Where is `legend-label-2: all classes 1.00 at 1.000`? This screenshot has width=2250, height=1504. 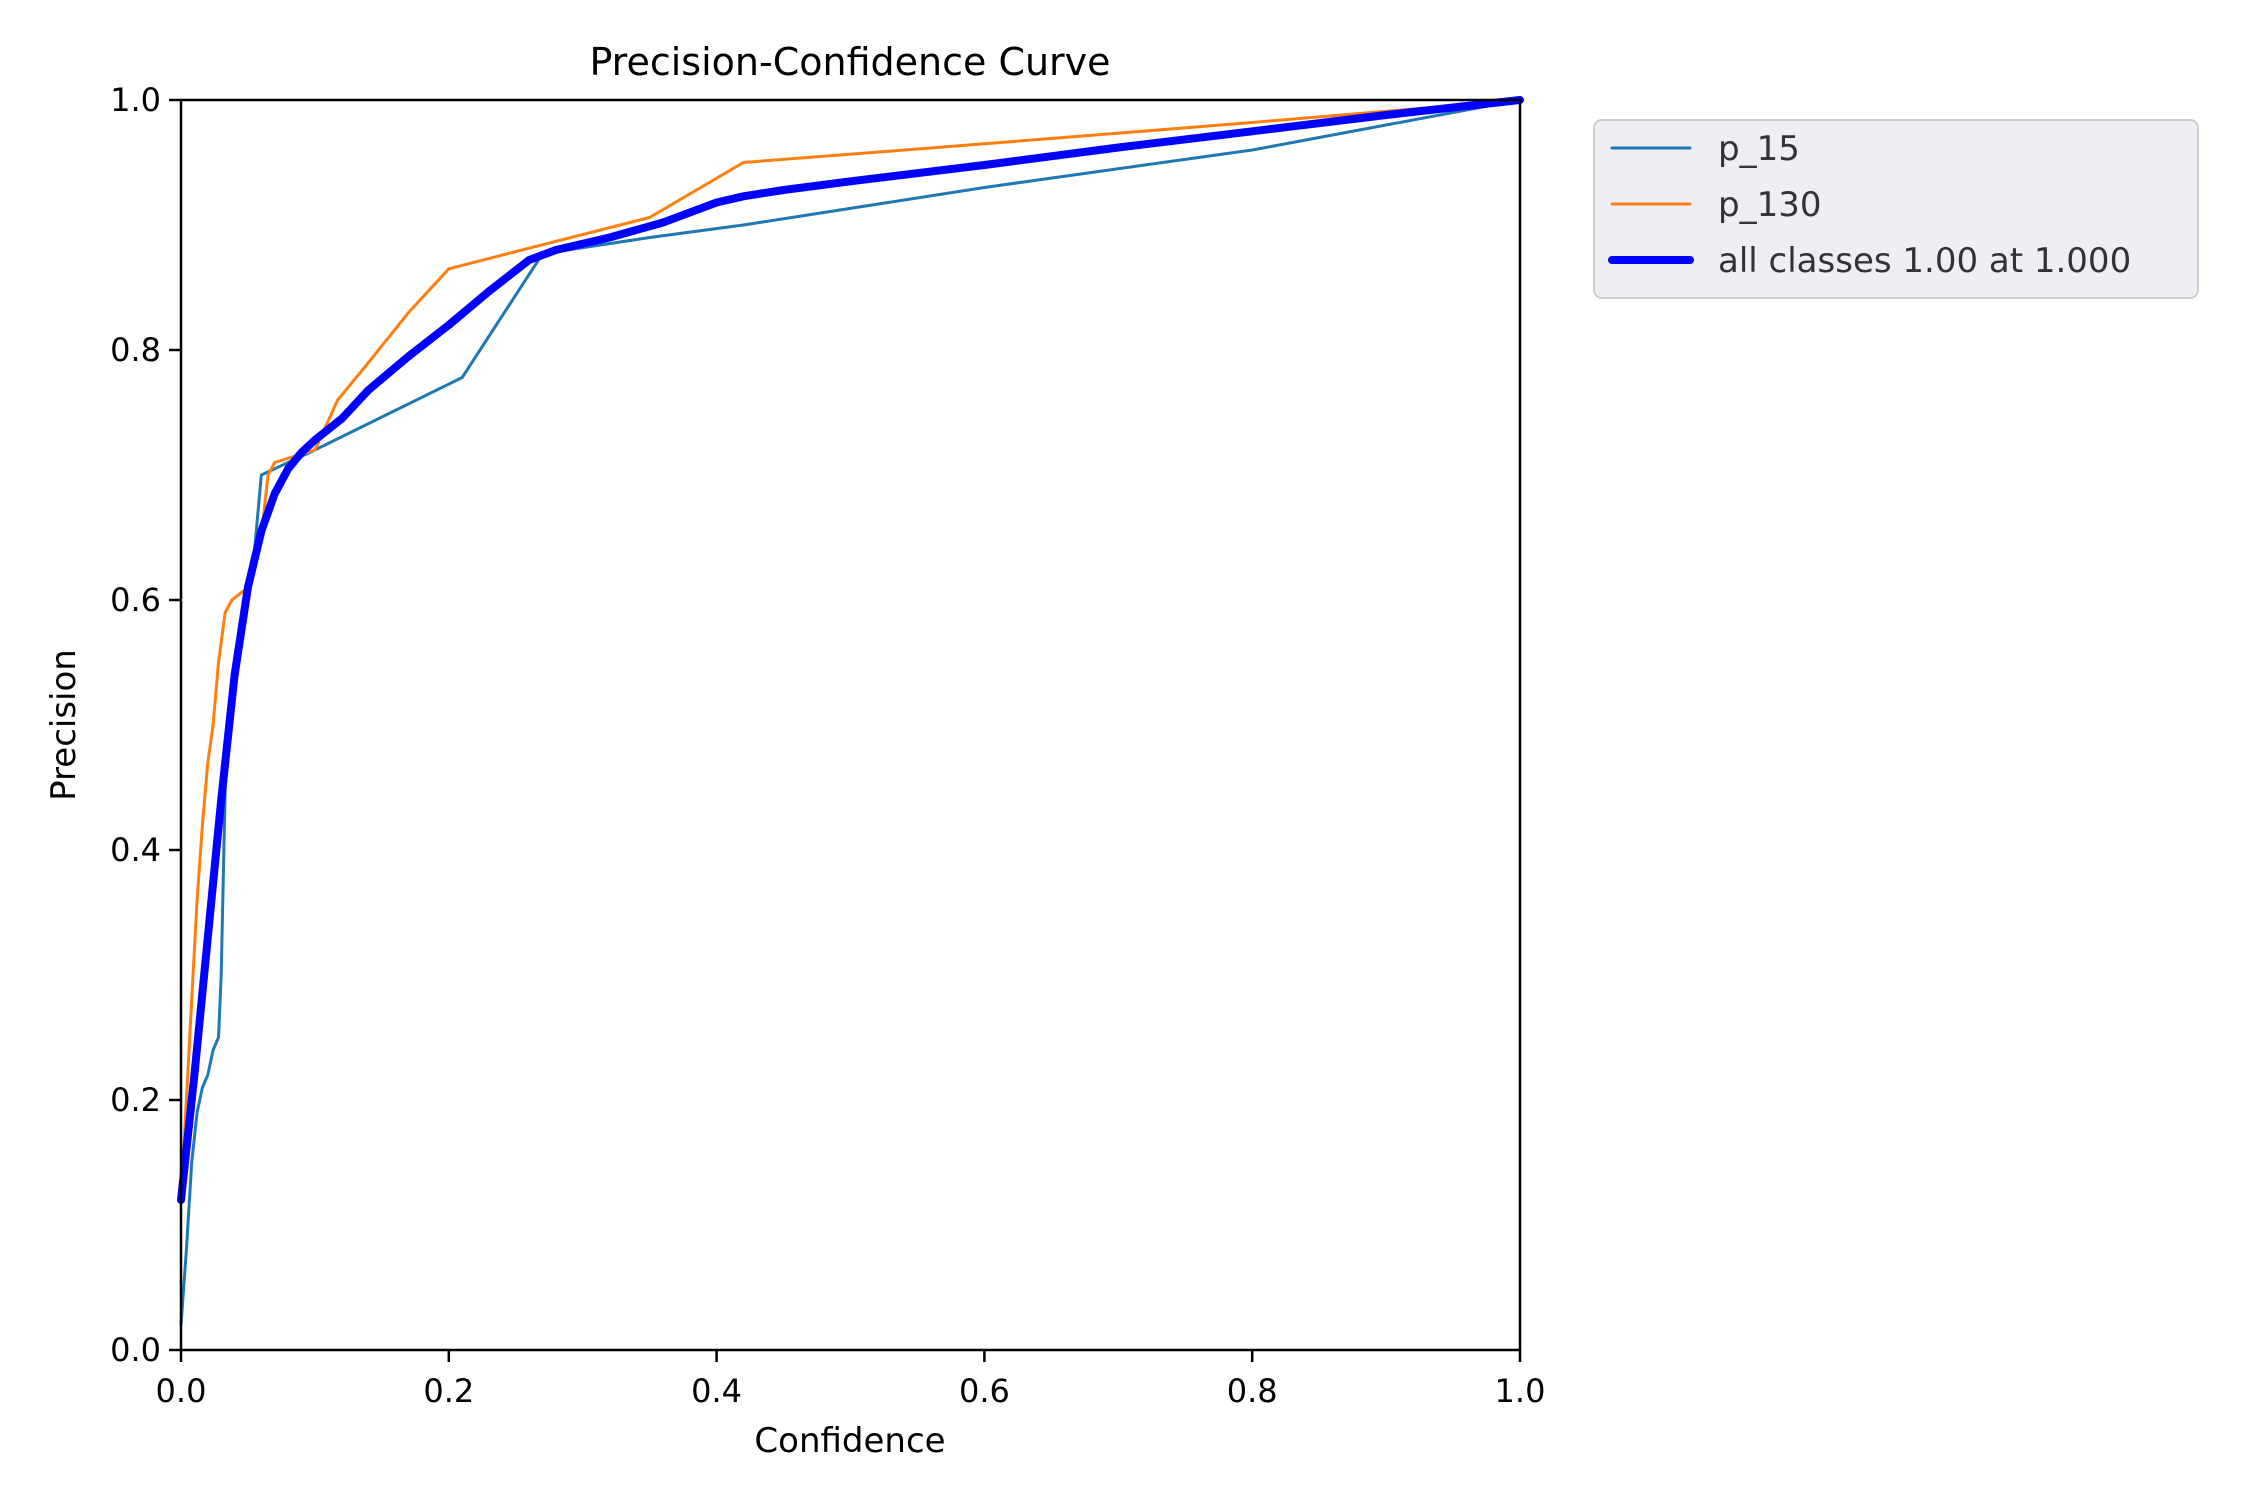 legend-label-2: all classes 1.00 at 1.000 is located at coordinates (1924, 261).